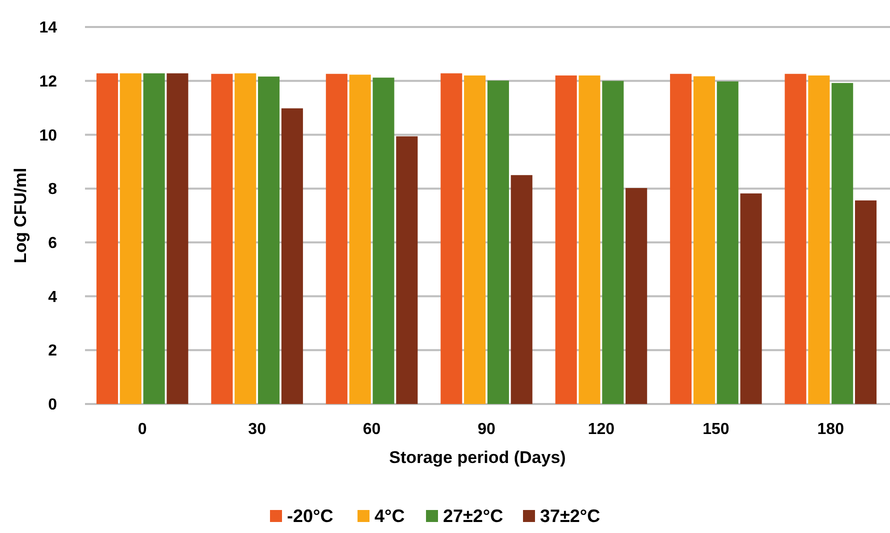  What do you see at coordinates (142, 429) in the screenshot?
I see `x-tick-label: 0` at bounding box center [142, 429].